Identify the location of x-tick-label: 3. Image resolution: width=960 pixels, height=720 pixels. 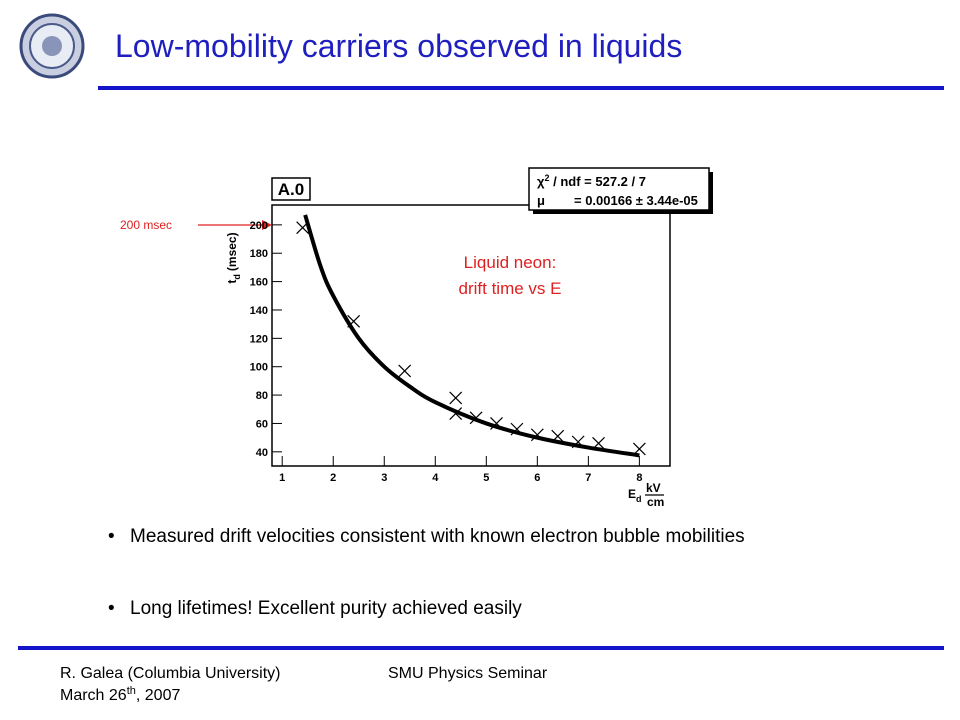
(384, 478).